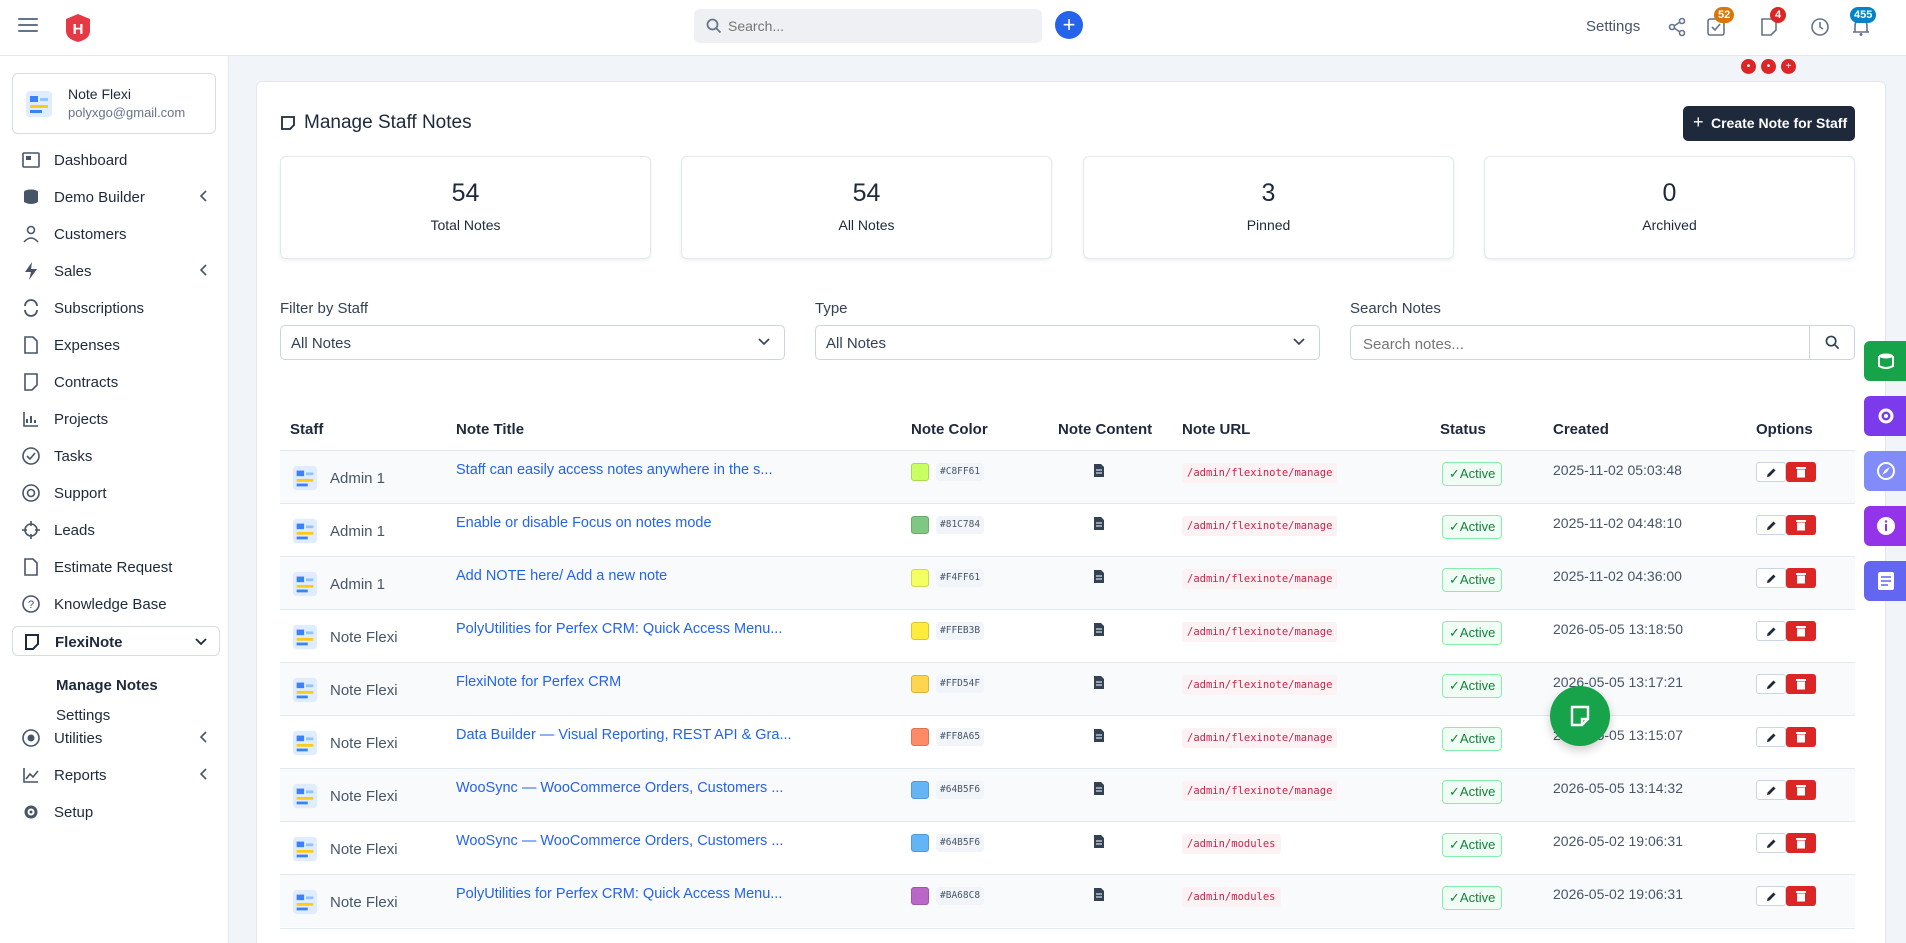 The image size is (1906, 943). Describe the element at coordinates (1216, 429) in the screenshot. I see `col-header-url: Note URL` at that location.